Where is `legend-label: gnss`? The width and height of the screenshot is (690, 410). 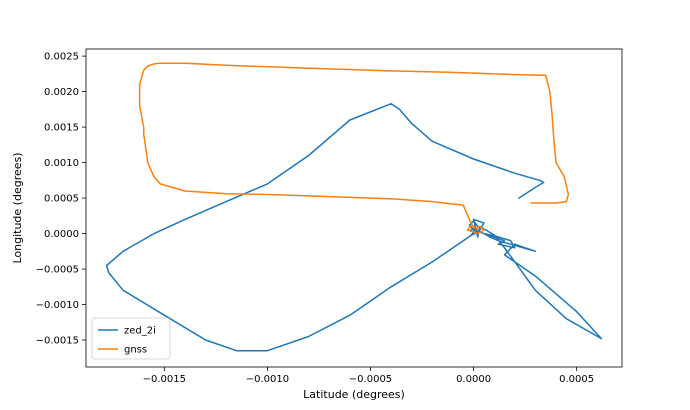
legend-label: gnss is located at coordinates (135, 350).